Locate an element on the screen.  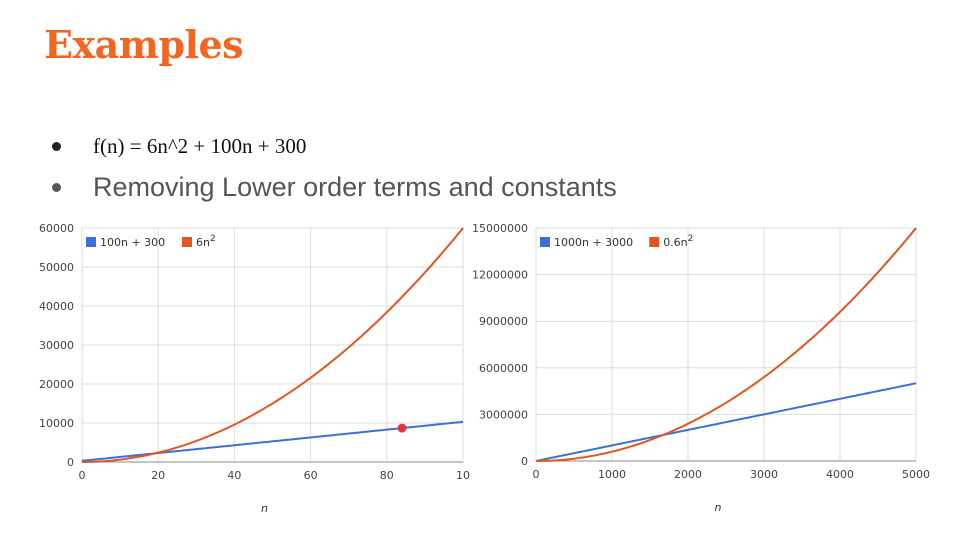
legend-label: 0.6n2 is located at coordinates (678, 241).